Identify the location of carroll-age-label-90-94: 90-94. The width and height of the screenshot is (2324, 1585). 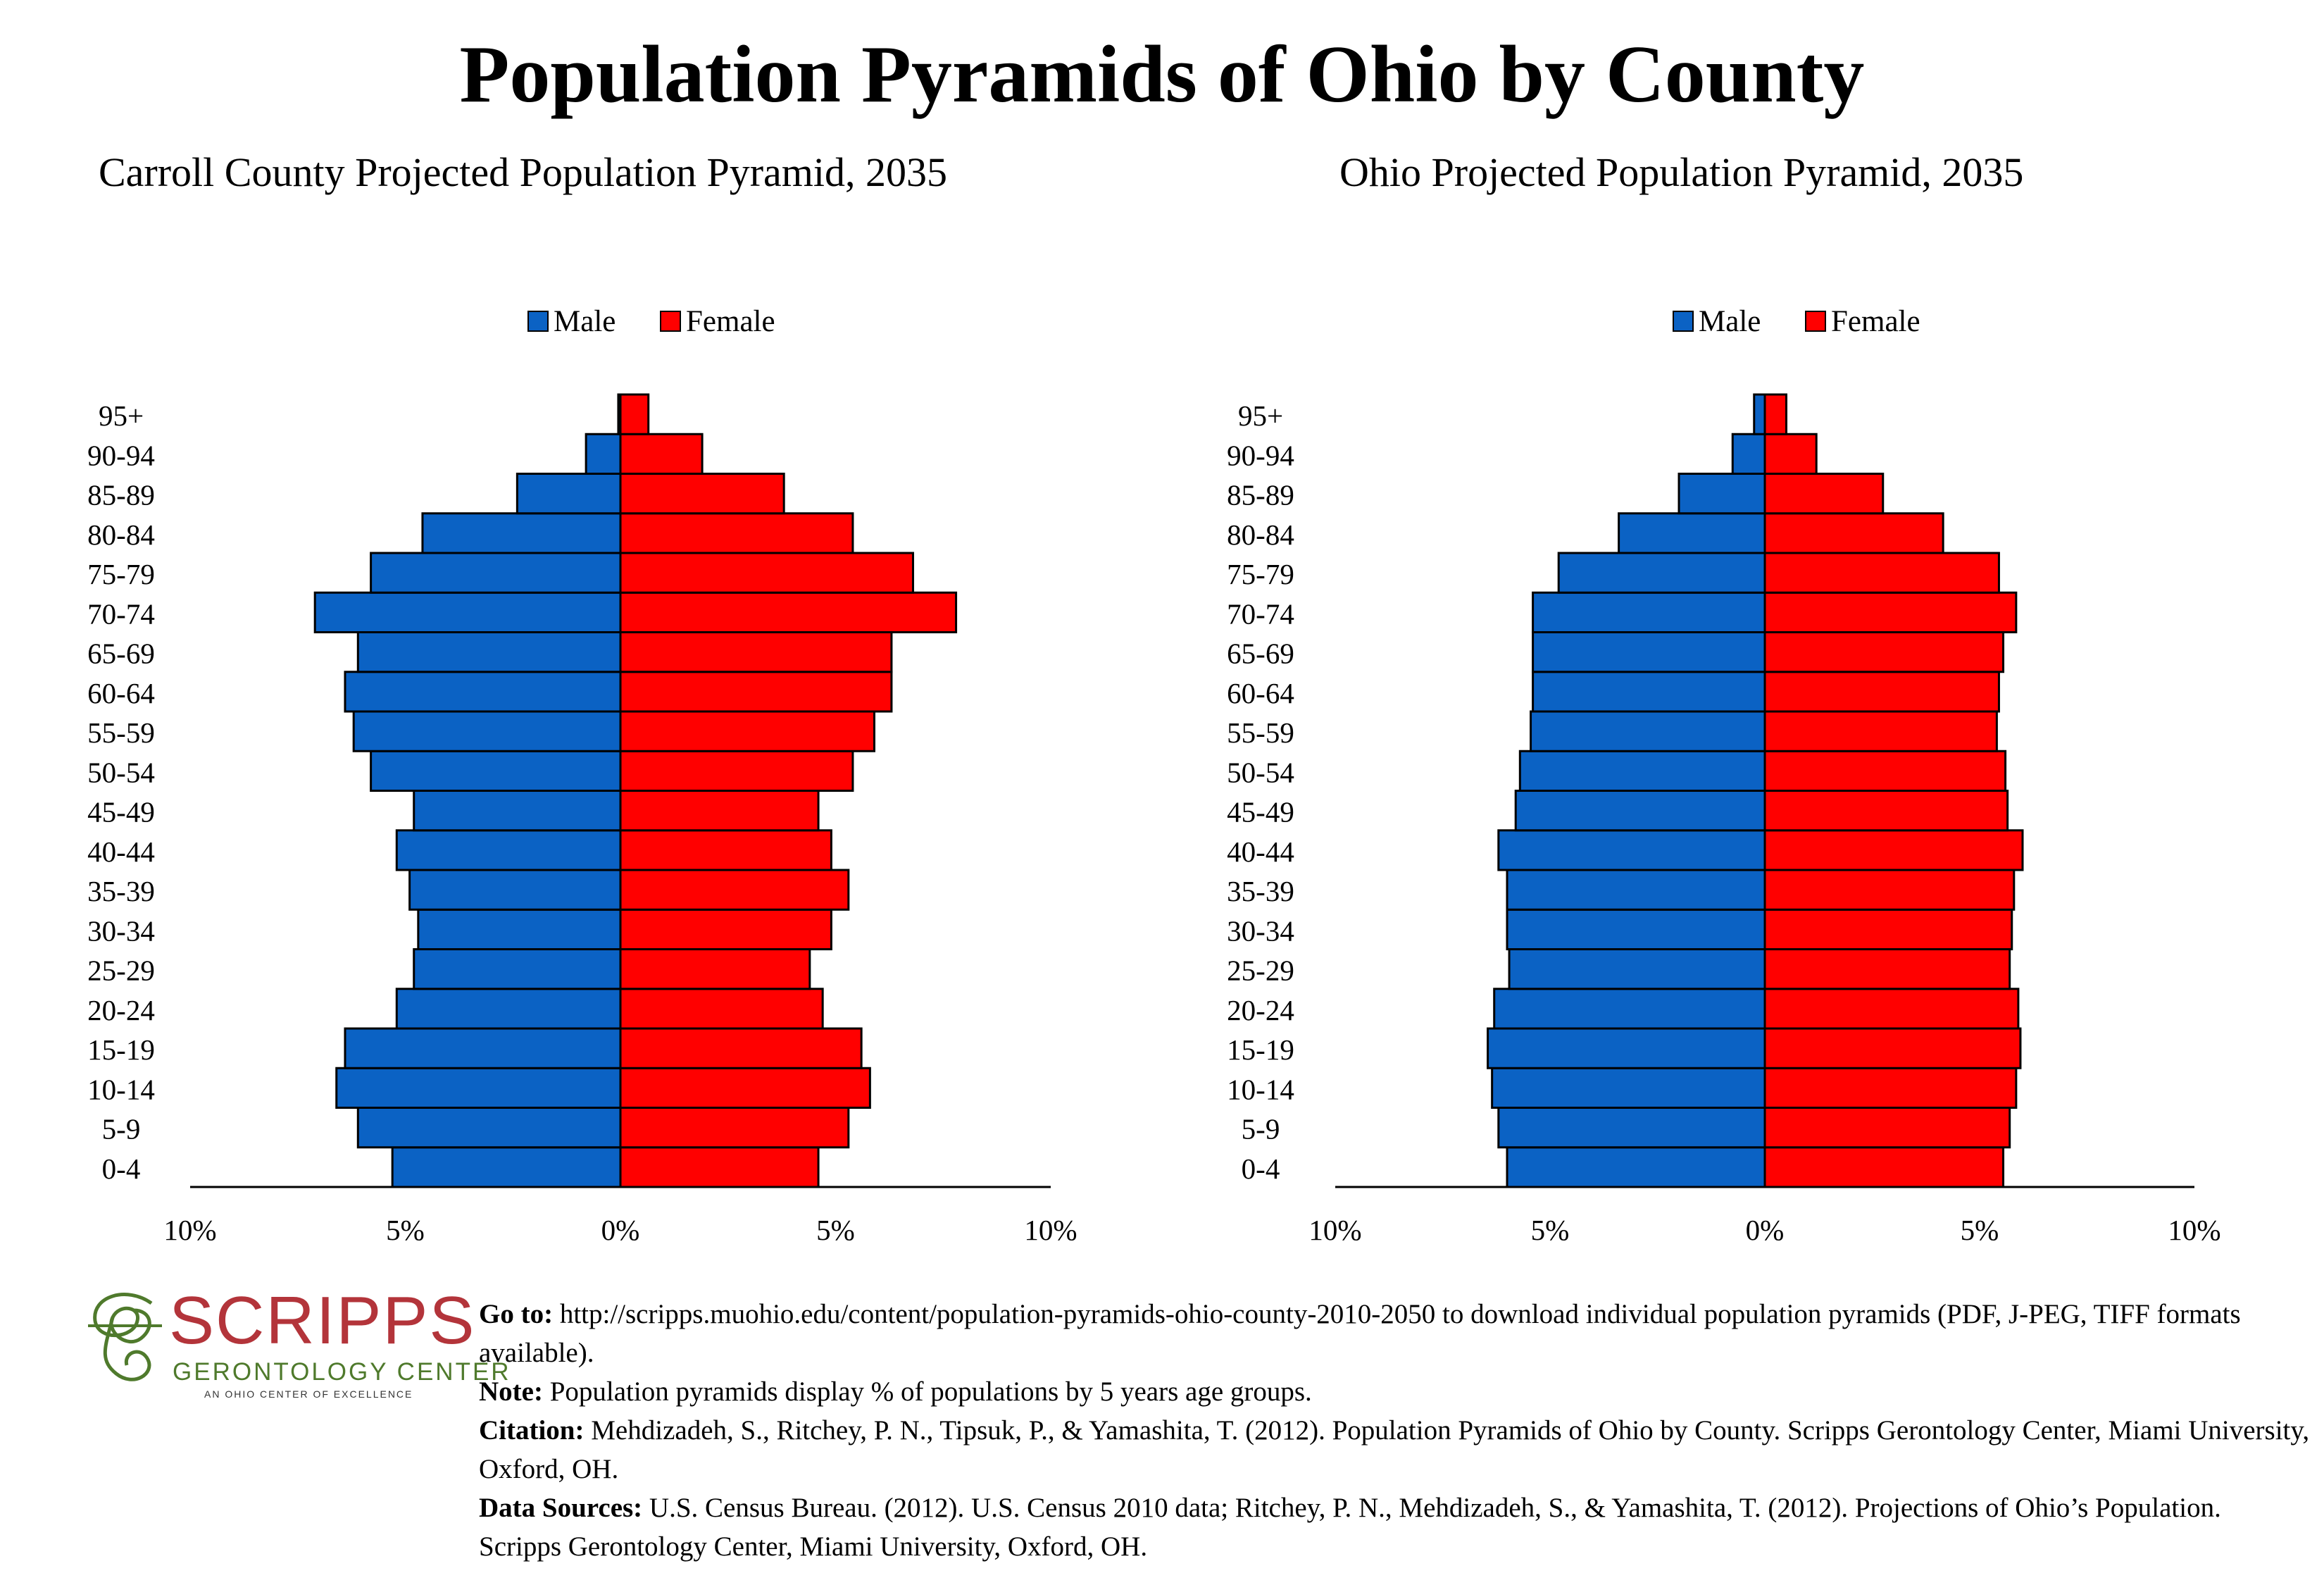
(121, 455).